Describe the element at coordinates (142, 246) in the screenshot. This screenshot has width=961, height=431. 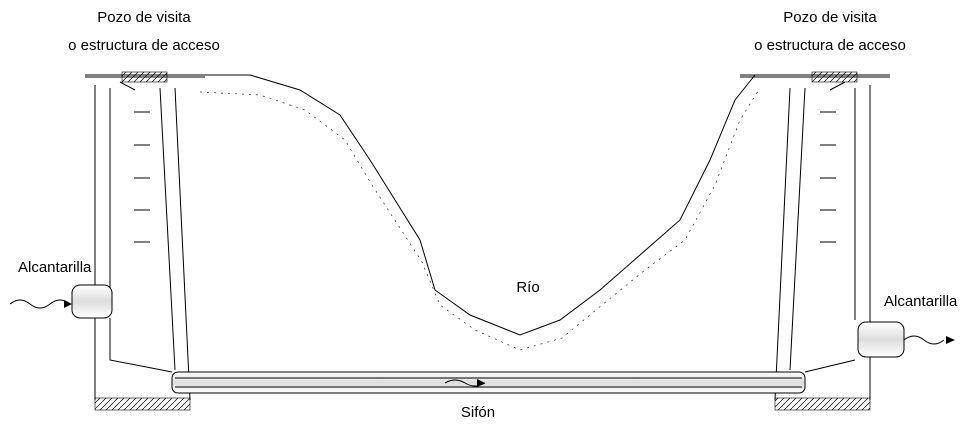
I see `left-shaft` at that location.